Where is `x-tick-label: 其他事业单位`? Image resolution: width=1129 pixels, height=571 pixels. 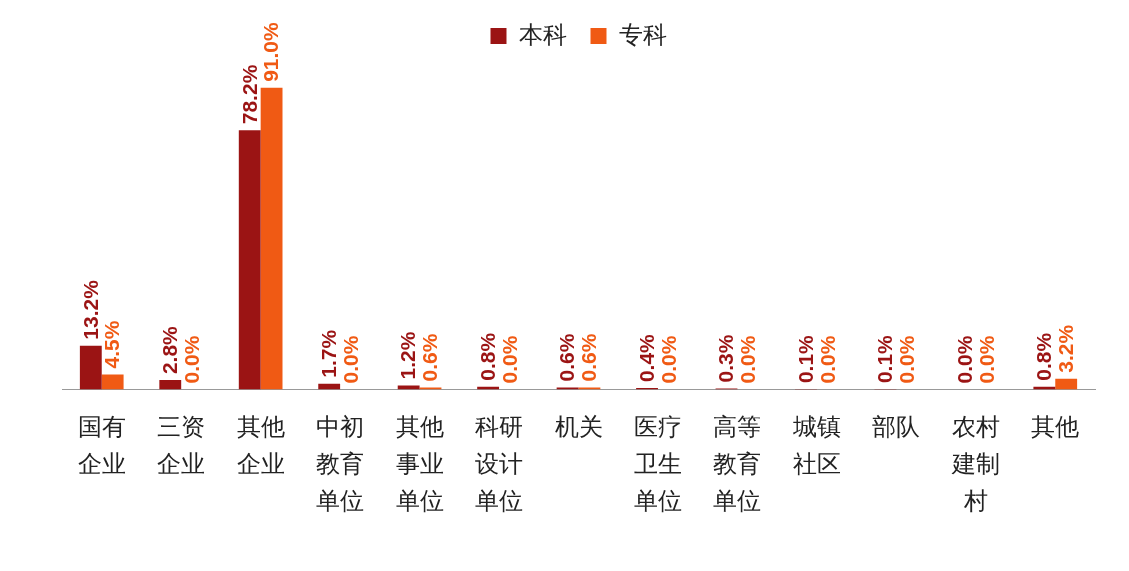
x-tick-label: 其他事业单位 is located at coordinates (419, 463).